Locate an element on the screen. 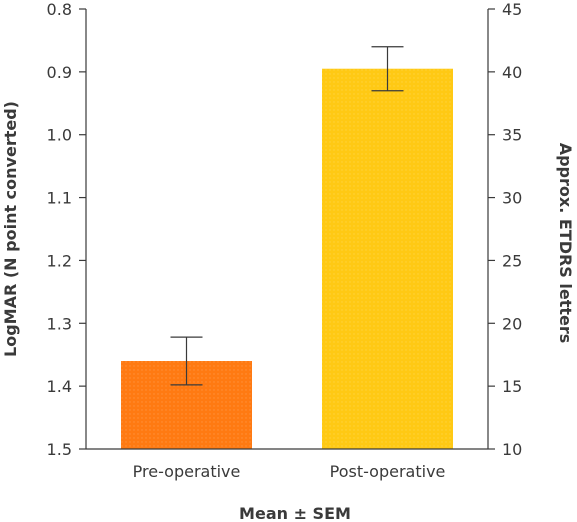 This screenshot has width=577, height=522. y-tick-label: 1.4 is located at coordinates (59, 386).